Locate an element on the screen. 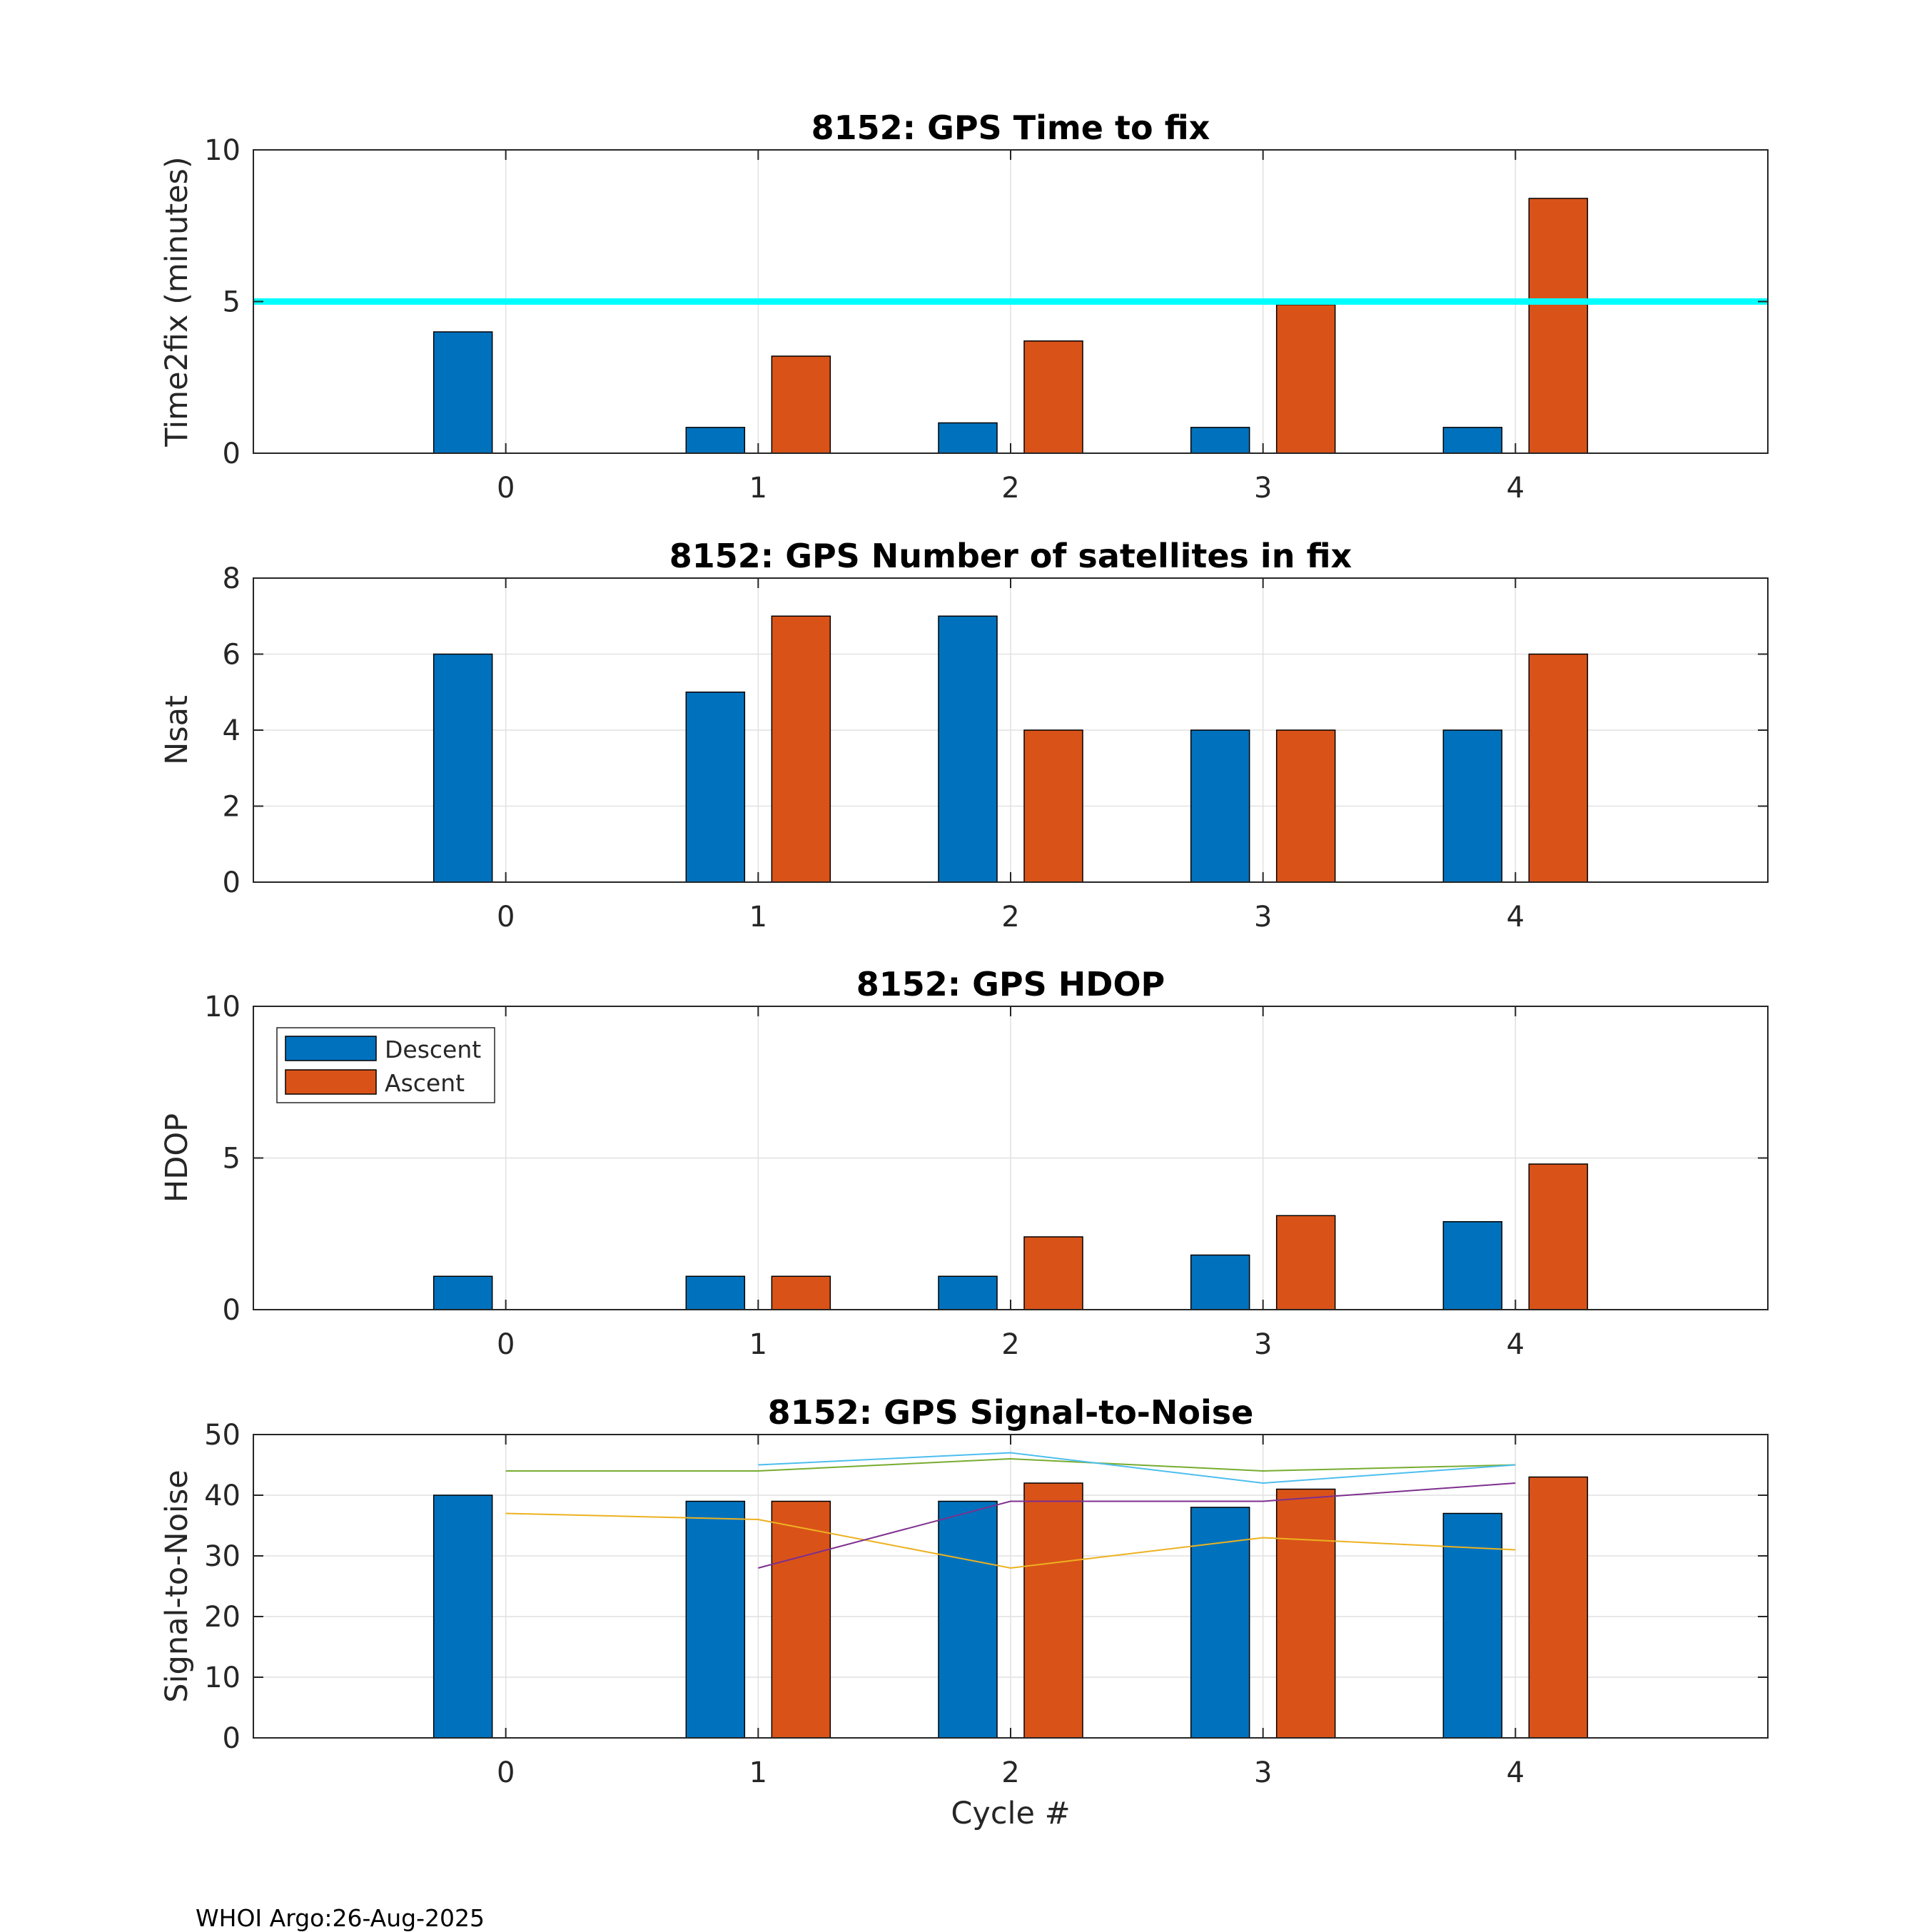 The width and height of the screenshot is (1927, 1932). x-axis-label: Cycle # is located at coordinates (1010, 1813).